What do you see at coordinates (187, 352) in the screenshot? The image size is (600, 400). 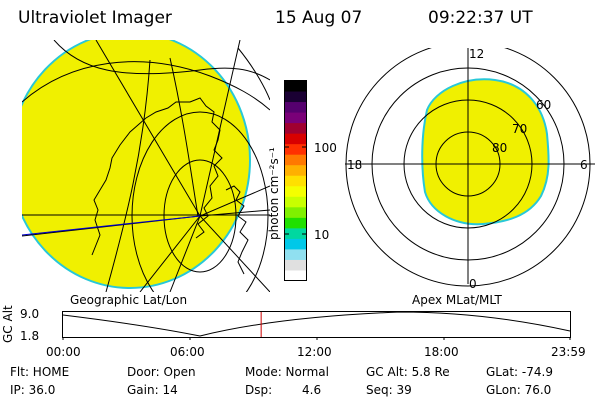 I see `altitude-xtick-0600: 06:00` at bounding box center [187, 352].